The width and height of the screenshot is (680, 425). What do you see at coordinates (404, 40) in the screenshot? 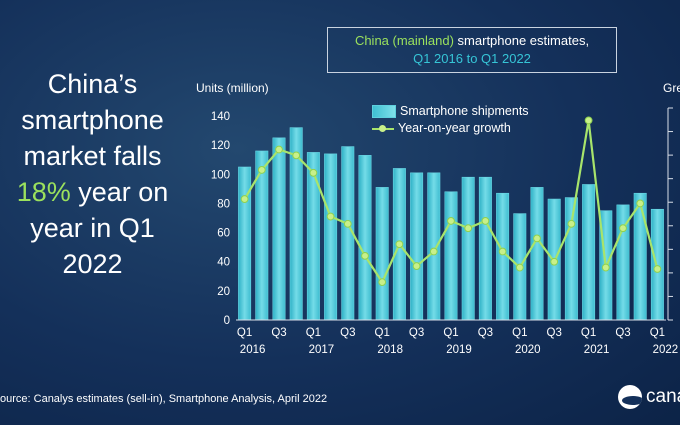
I see `chart-title-region: China (mainland)` at bounding box center [404, 40].